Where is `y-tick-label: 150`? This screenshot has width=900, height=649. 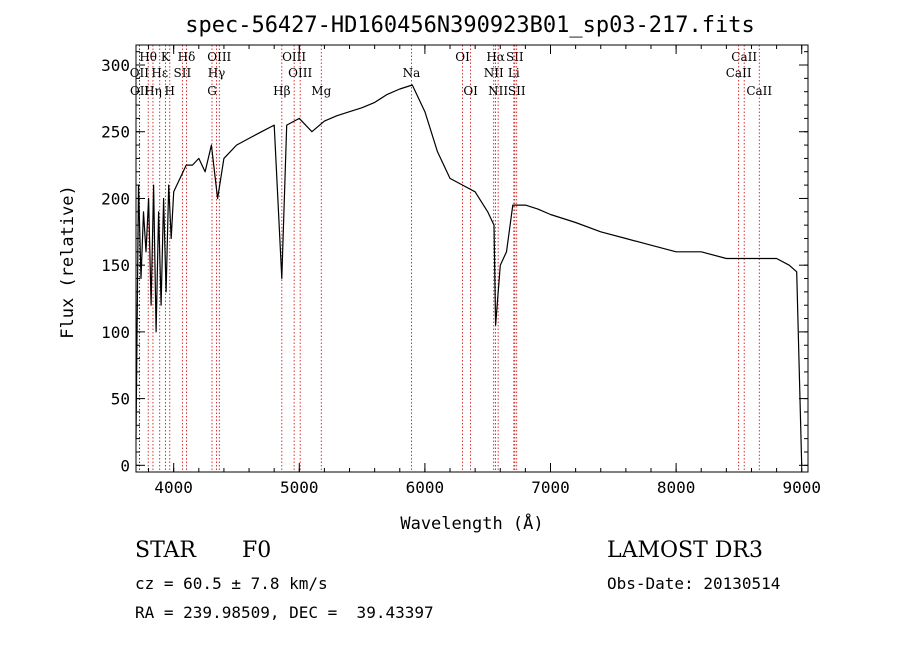
y-tick-label: 150 is located at coordinates (115, 265).